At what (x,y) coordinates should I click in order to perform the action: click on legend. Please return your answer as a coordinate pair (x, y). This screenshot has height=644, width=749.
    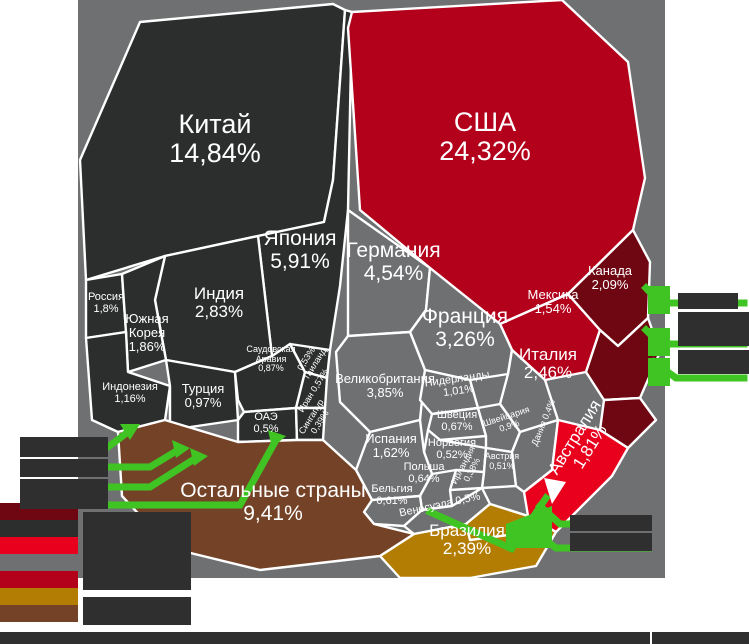
    Looking at the image, I should click on (39, 562).